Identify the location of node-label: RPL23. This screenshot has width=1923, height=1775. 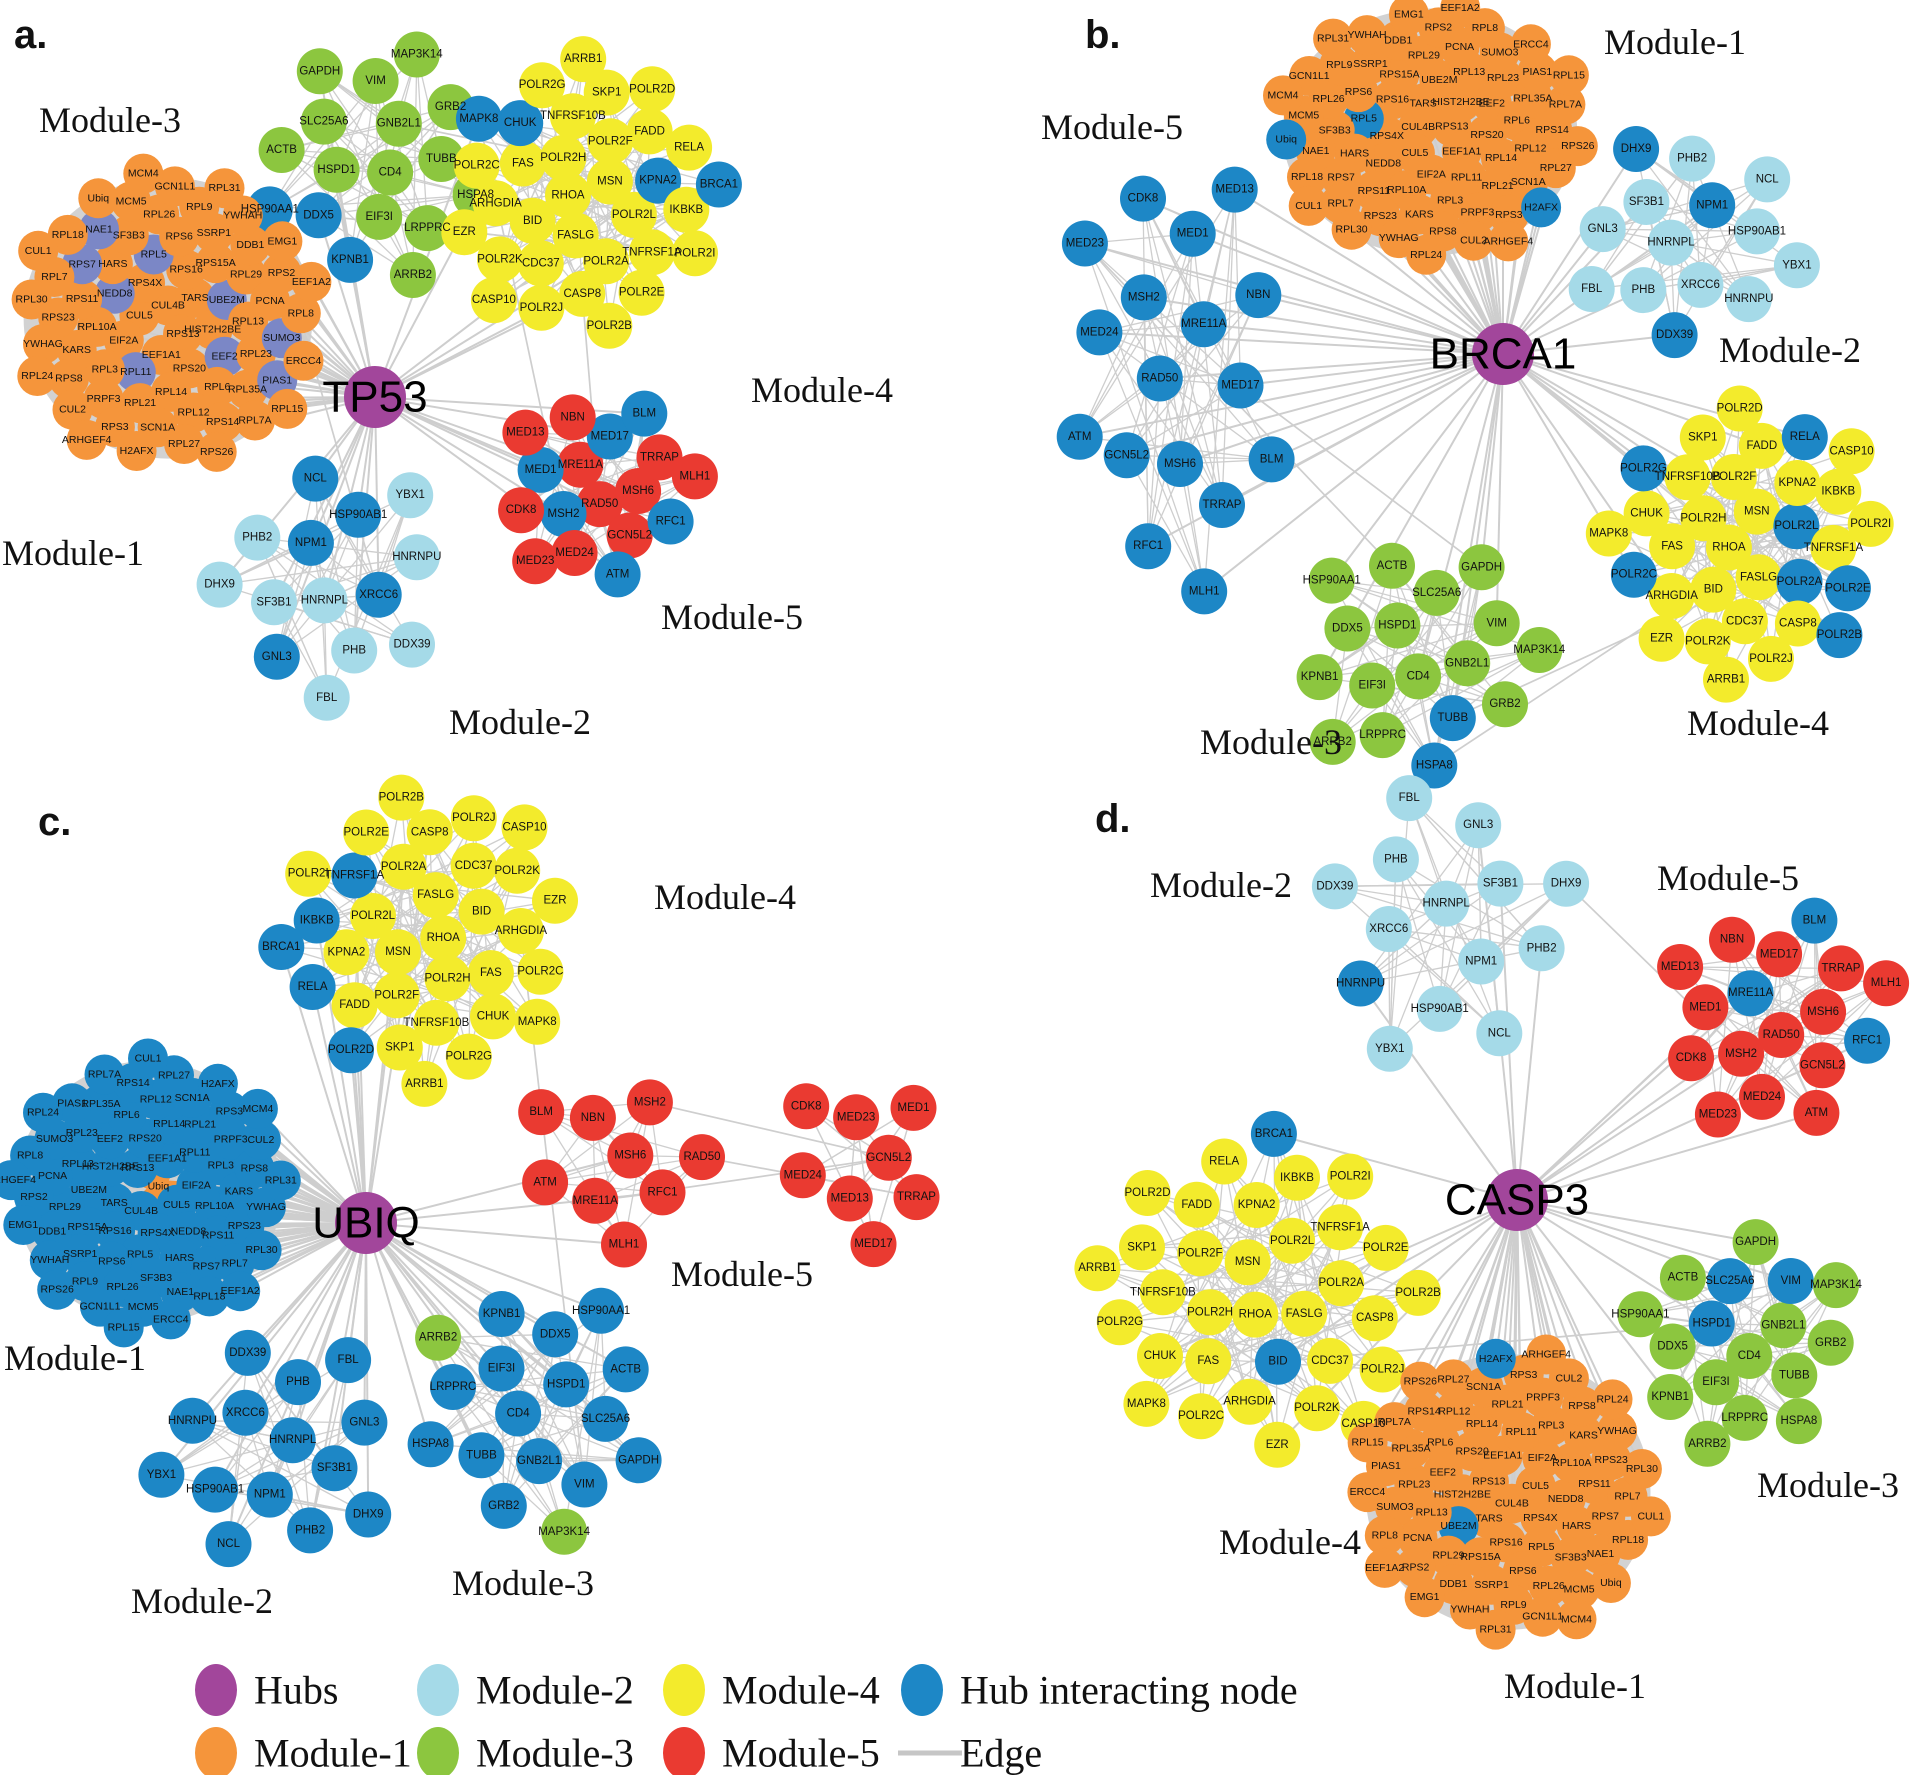
(1414, 1485).